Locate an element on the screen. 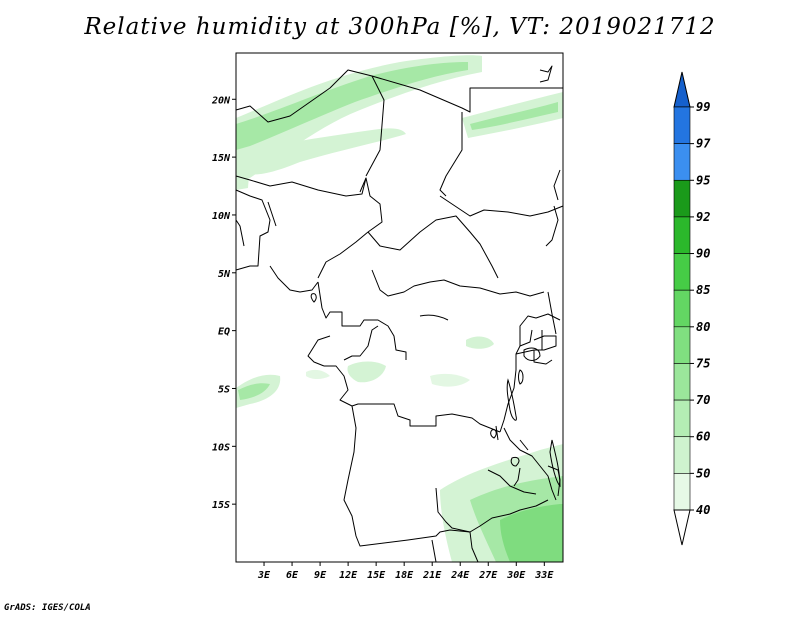 The image size is (800, 618). lake-tumba is located at coordinates (434, 317).